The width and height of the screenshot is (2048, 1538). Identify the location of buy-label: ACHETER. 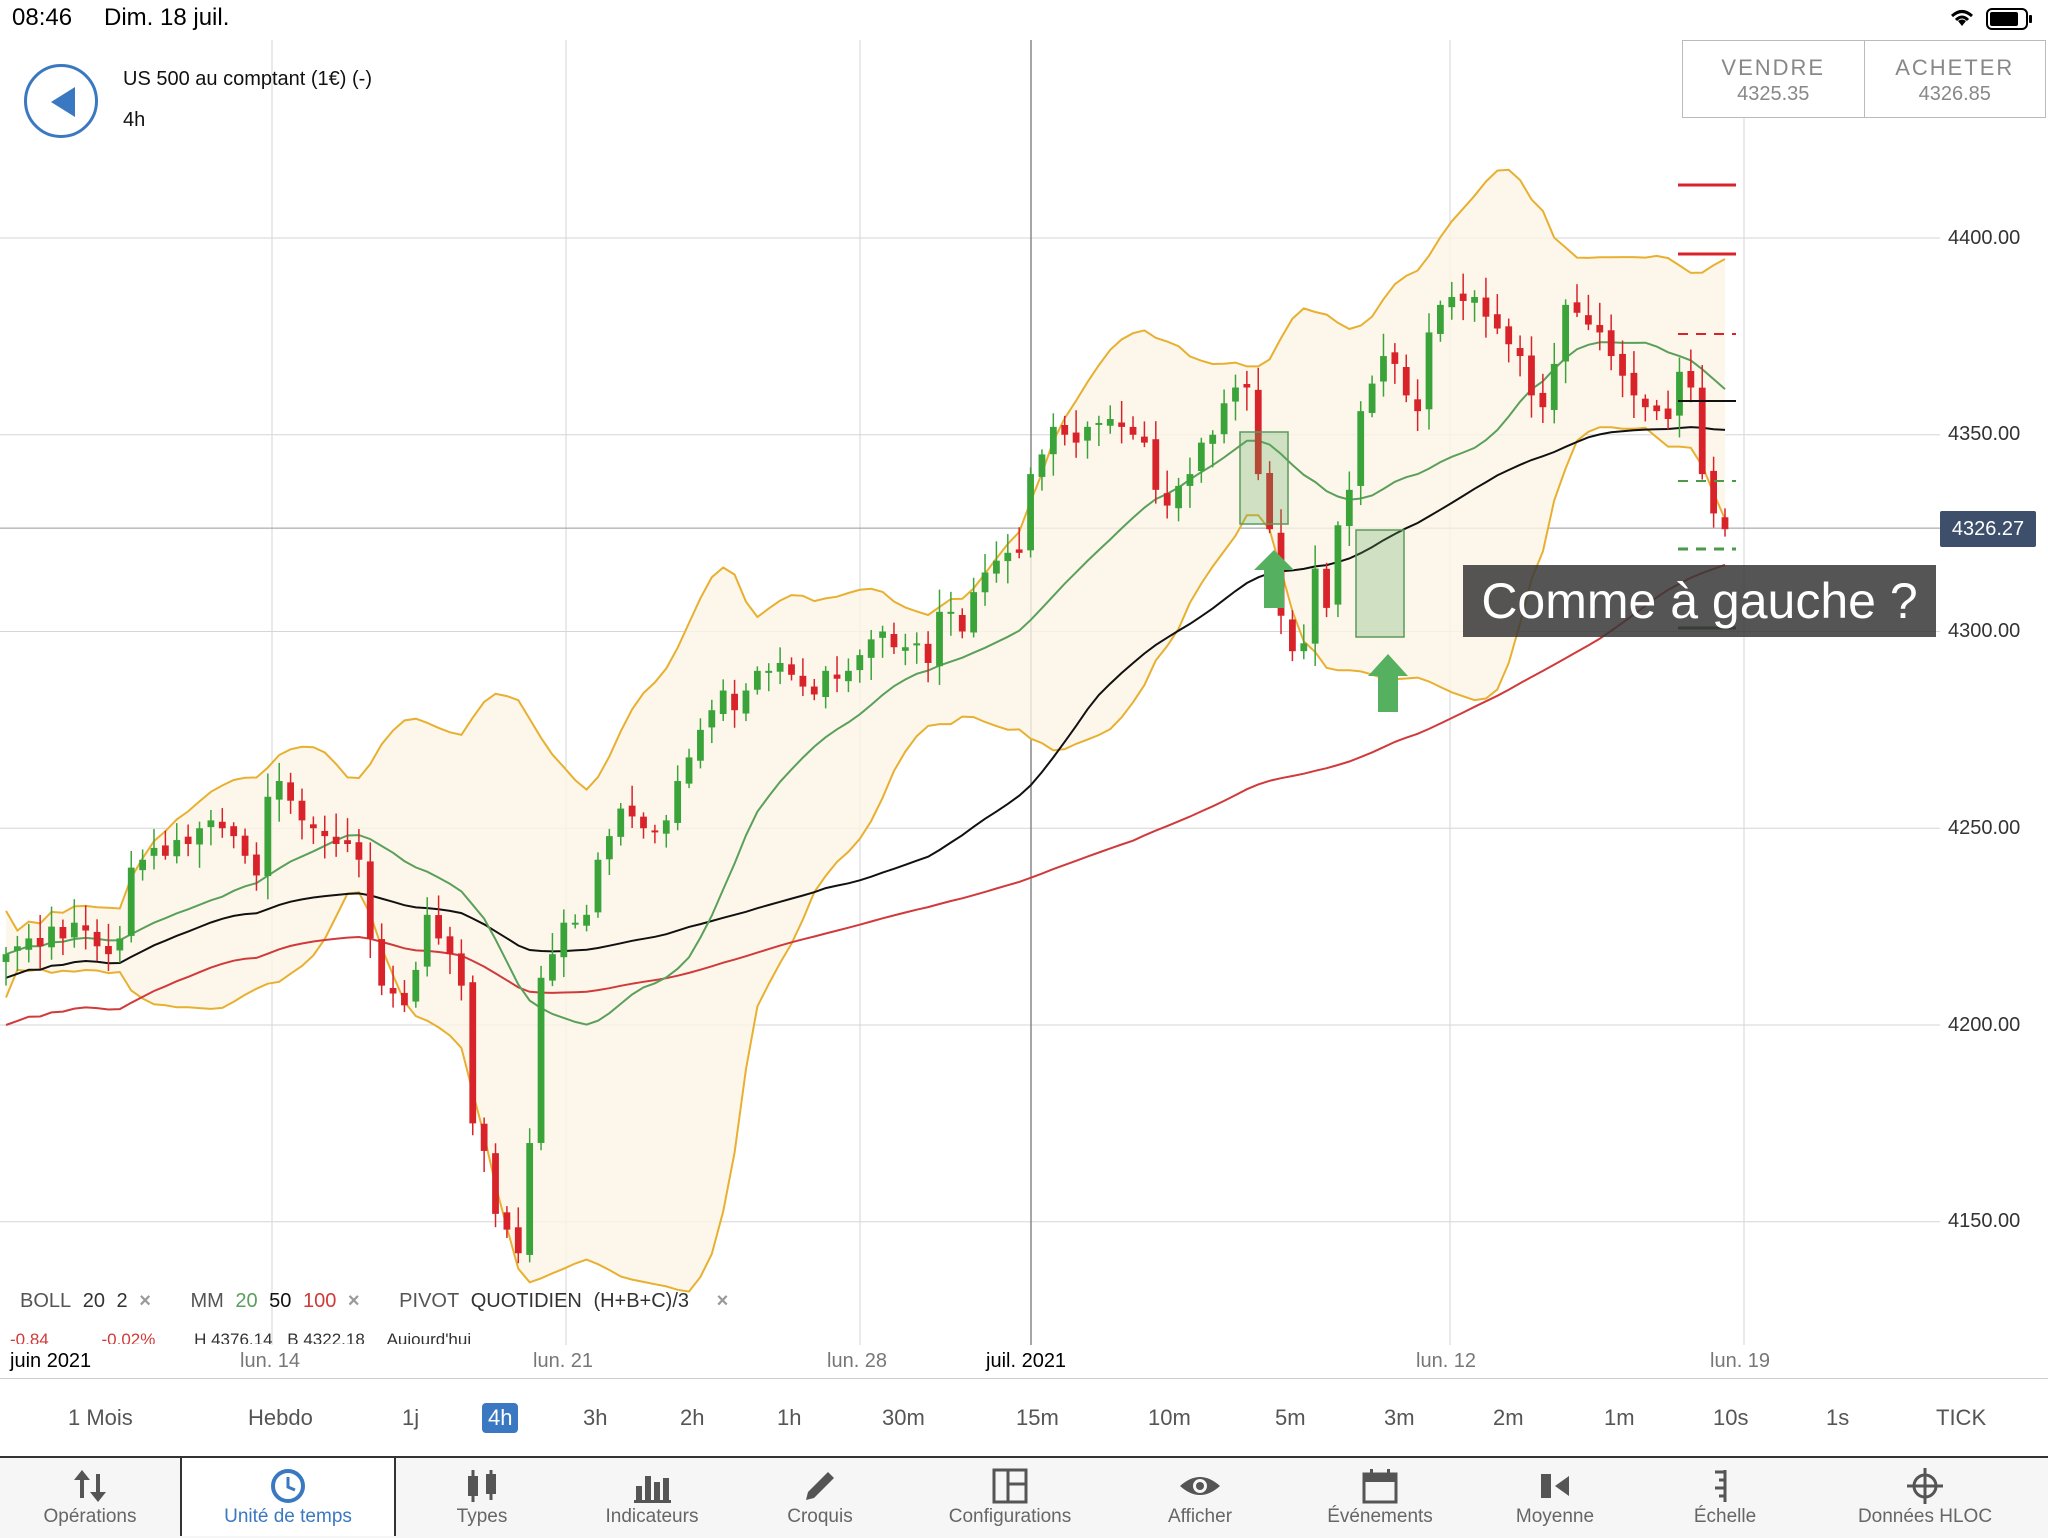
(1955, 68).